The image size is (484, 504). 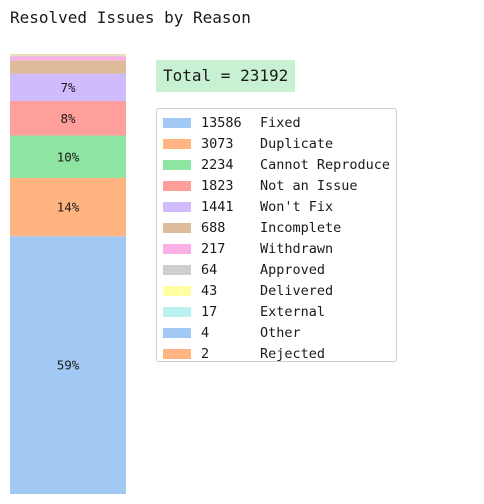 What do you see at coordinates (209, 312) in the screenshot?
I see `legend-count-10: 17` at bounding box center [209, 312].